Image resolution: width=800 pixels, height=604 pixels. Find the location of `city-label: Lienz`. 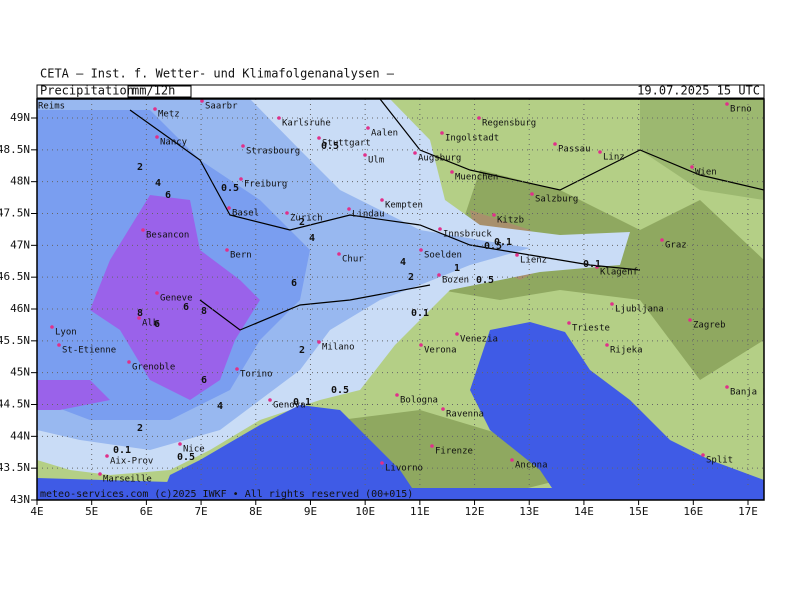

city-label: Lienz is located at coordinates (533, 261).